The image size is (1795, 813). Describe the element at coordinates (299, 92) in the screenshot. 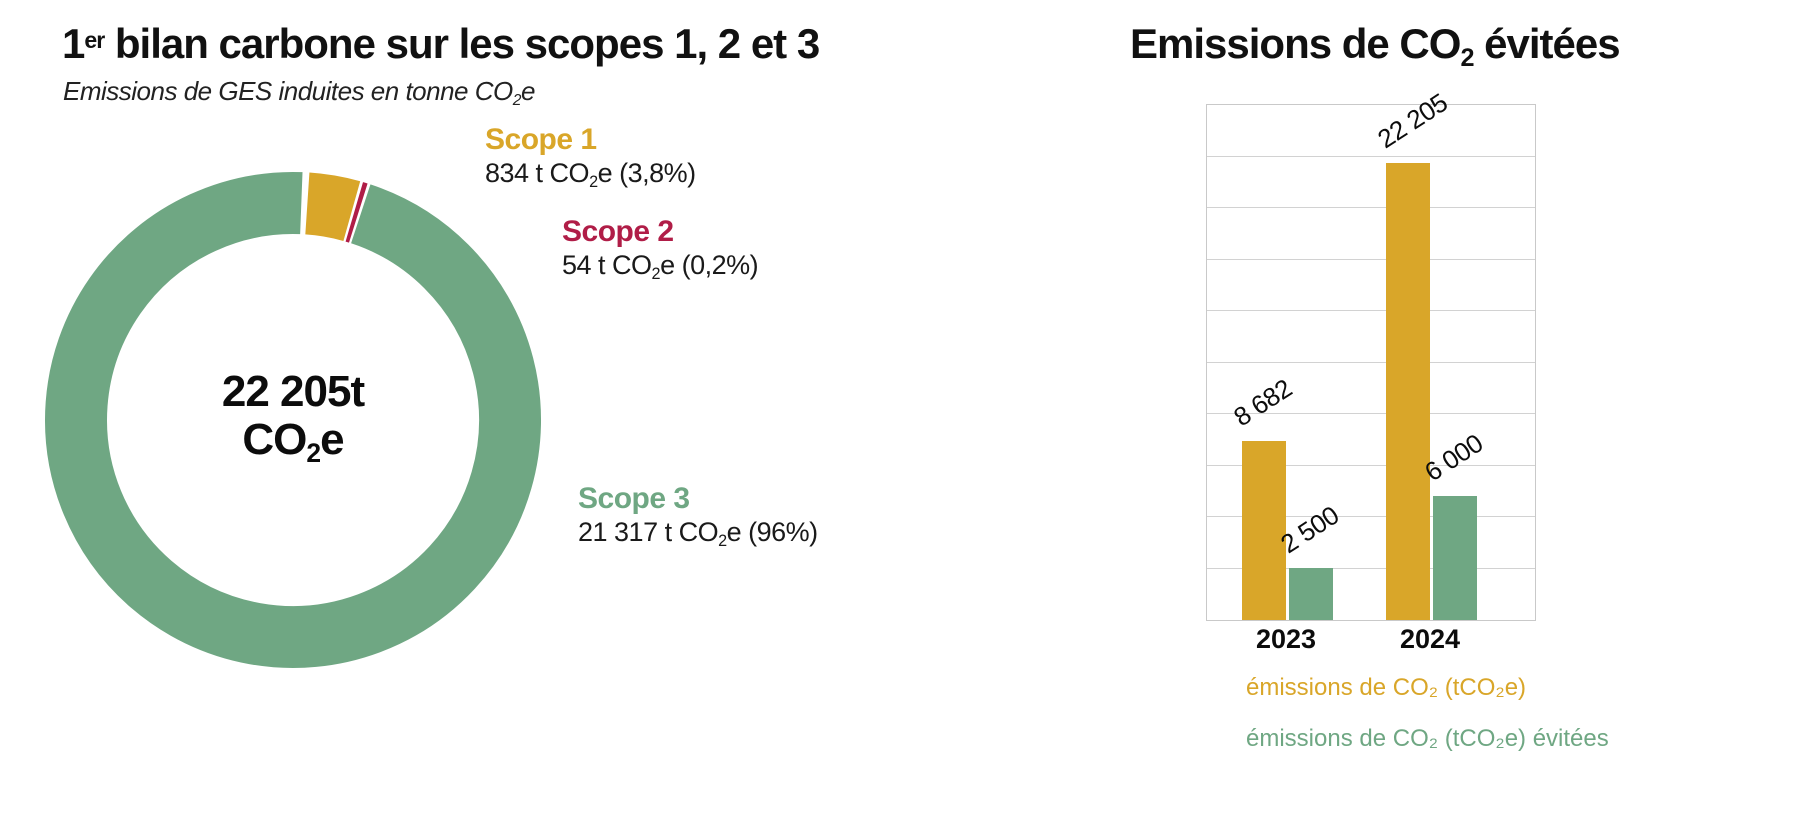

I see `donut-chart-subtitle: Emissions de GES induites en tonne CO2e` at that location.